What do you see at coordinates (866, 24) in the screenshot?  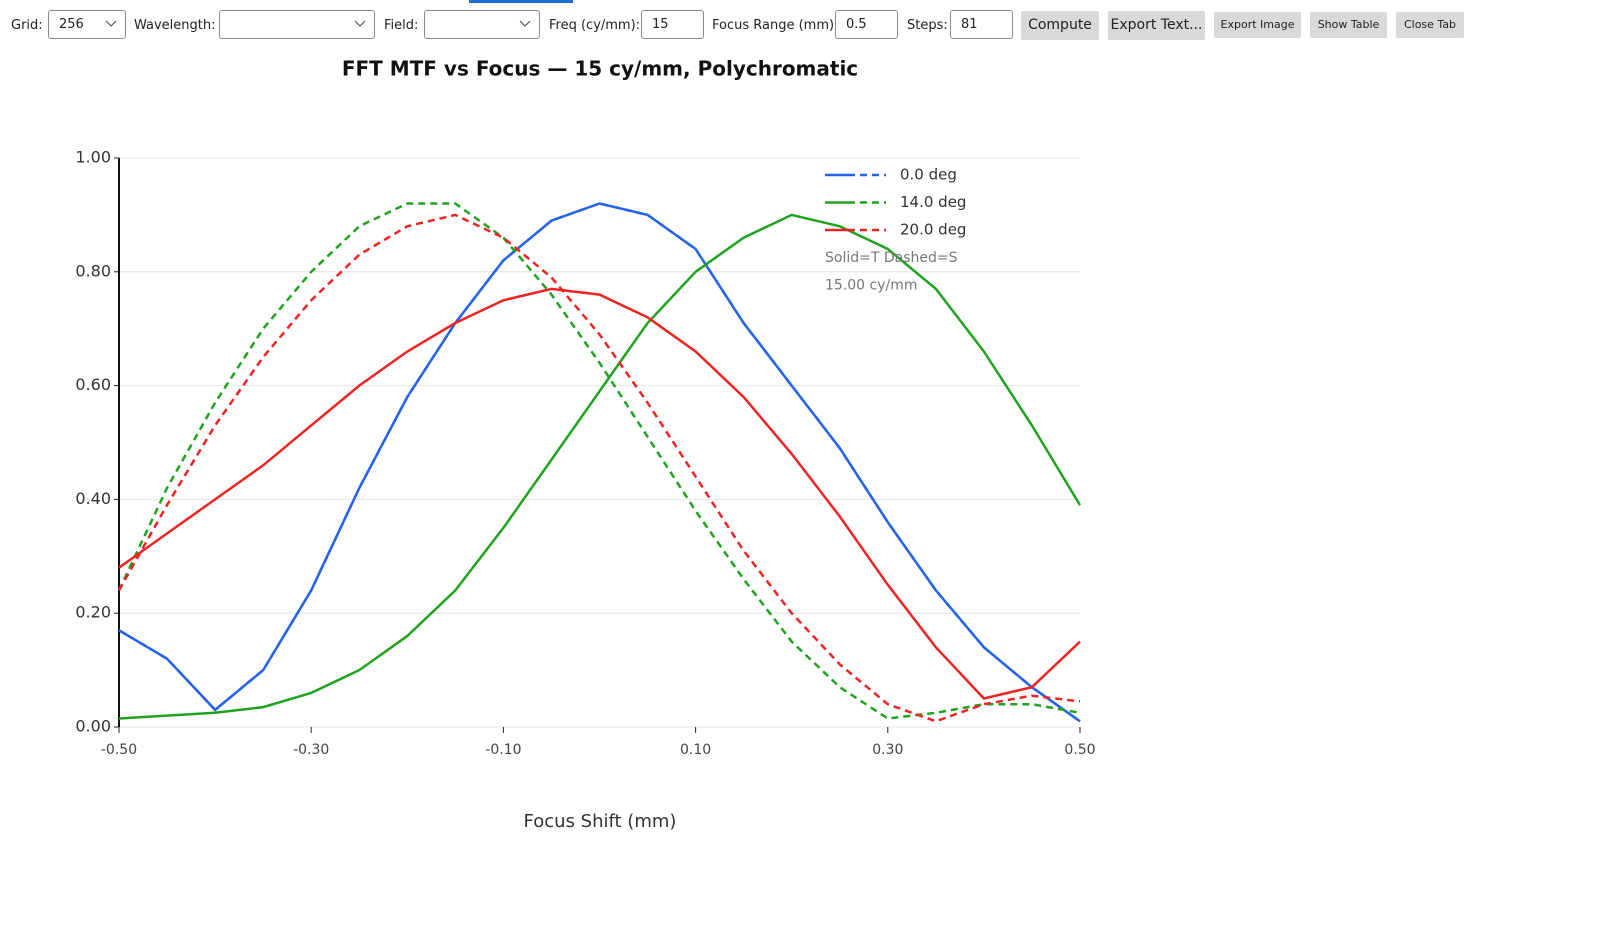 I see `range-input: 0.5` at bounding box center [866, 24].